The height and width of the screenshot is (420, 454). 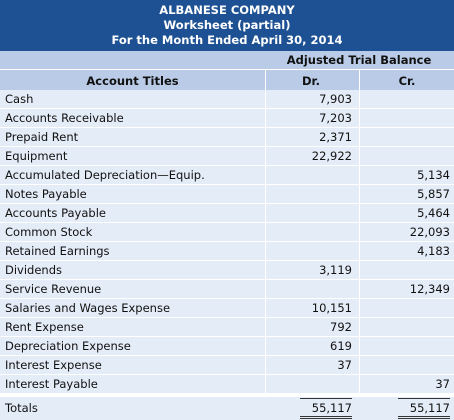 What do you see at coordinates (88, 308) in the screenshot?
I see `account-title: Salaries and Wages Expense` at bounding box center [88, 308].